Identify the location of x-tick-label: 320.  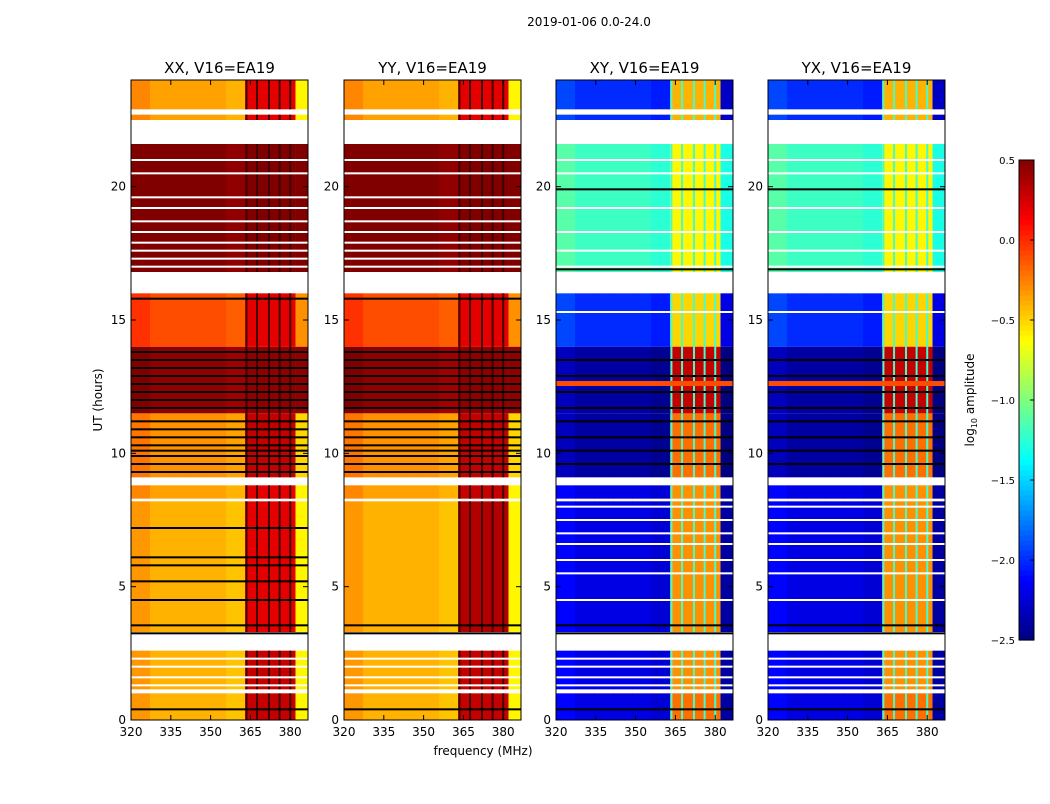
(556, 732).